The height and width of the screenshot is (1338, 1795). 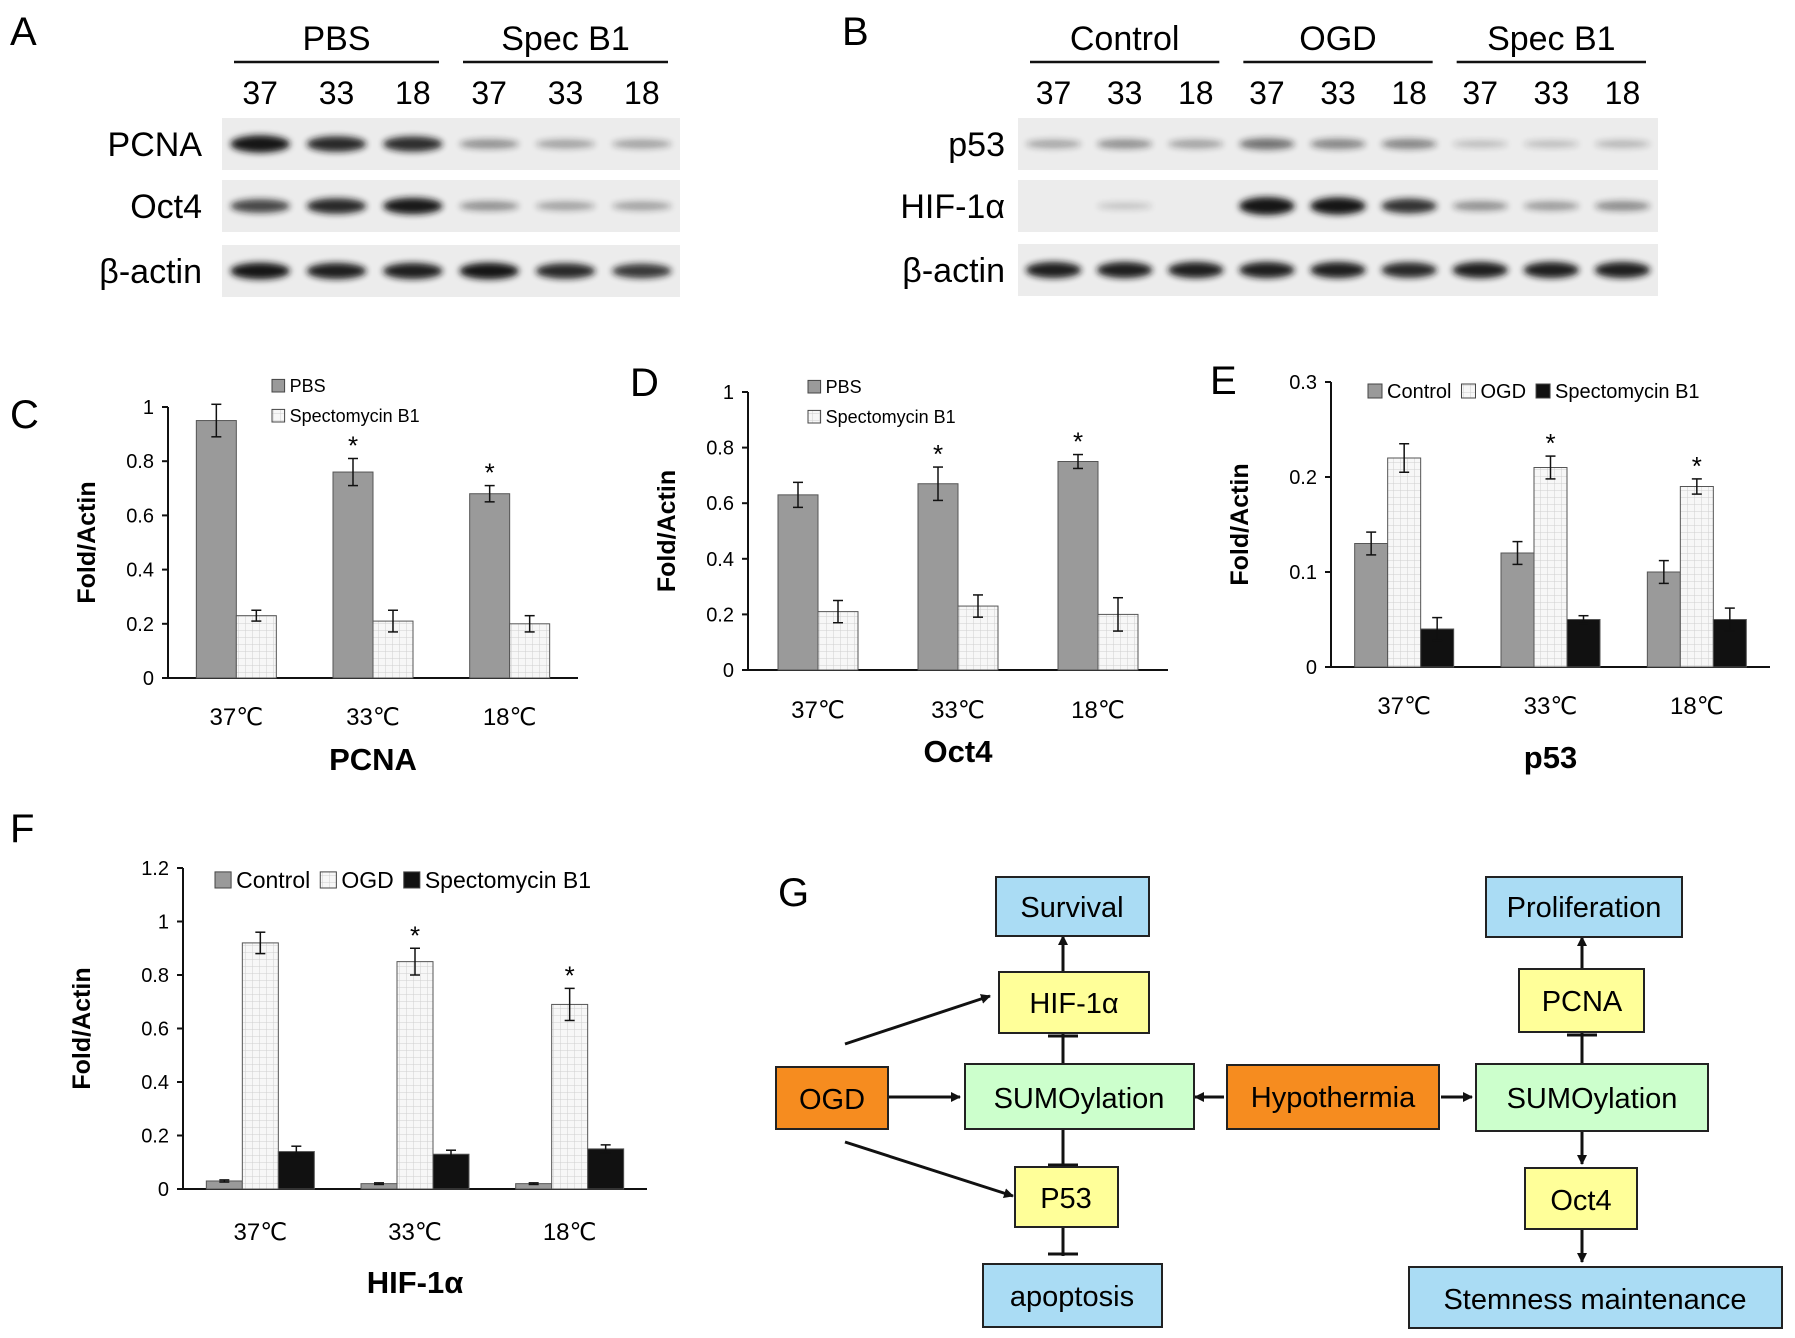 What do you see at coordinates (793, 893) in the screenshot?
I see `panel-g-letter: G` at bounding box center [793, 893].